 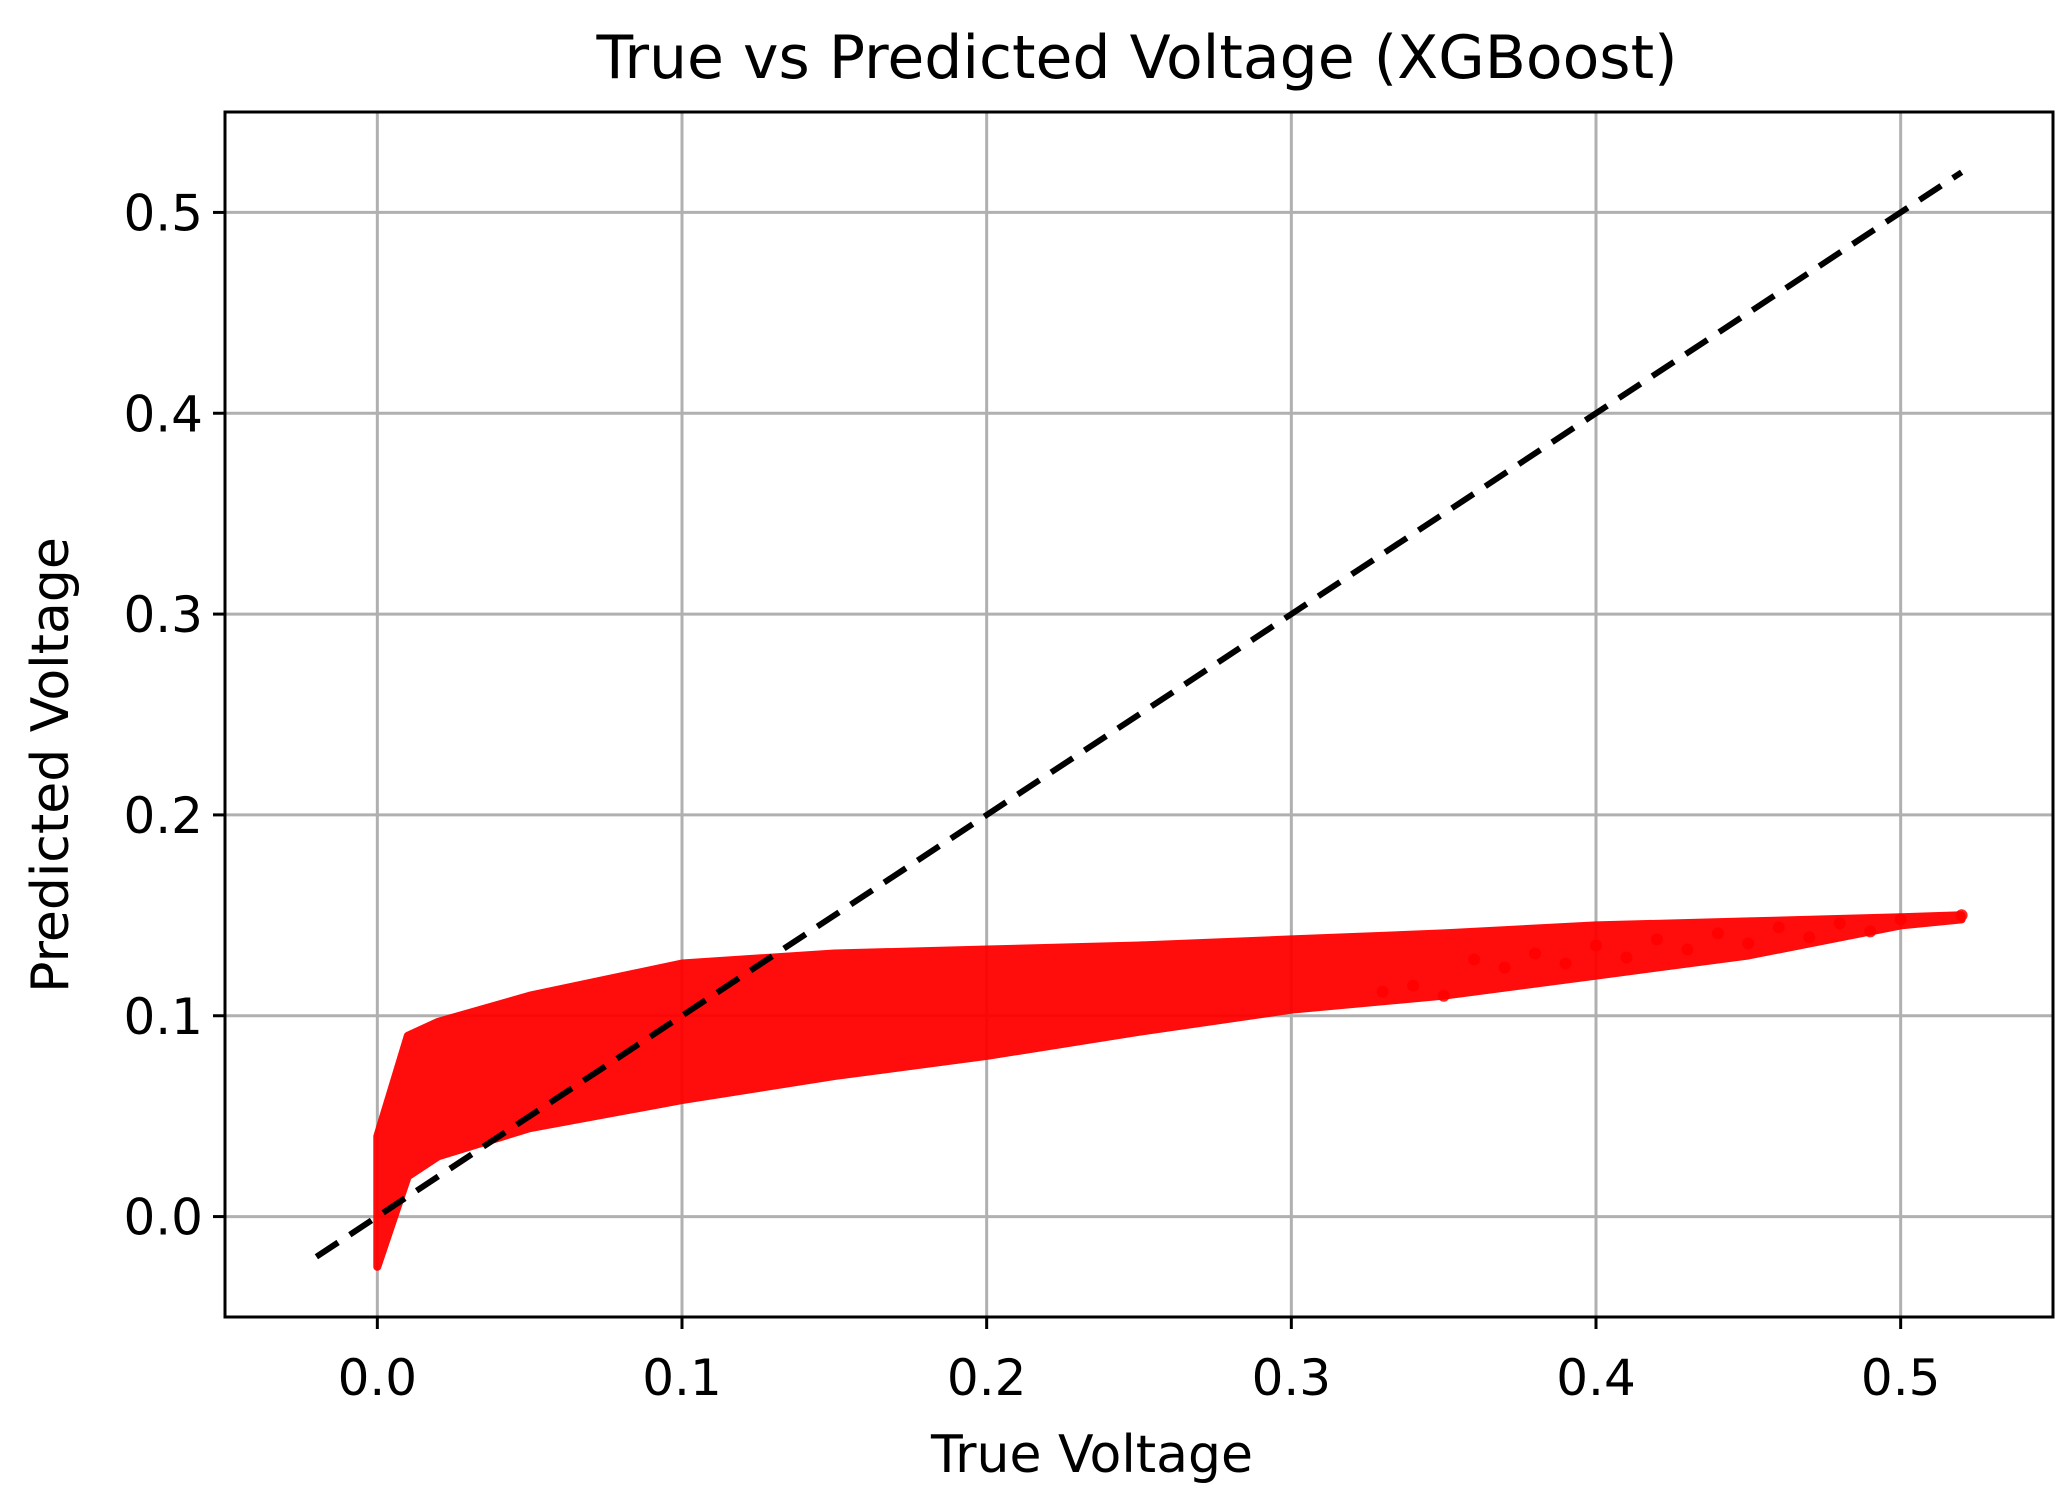 I want to click on x-tick-label: 0.2, so click(x=987, y=1378).